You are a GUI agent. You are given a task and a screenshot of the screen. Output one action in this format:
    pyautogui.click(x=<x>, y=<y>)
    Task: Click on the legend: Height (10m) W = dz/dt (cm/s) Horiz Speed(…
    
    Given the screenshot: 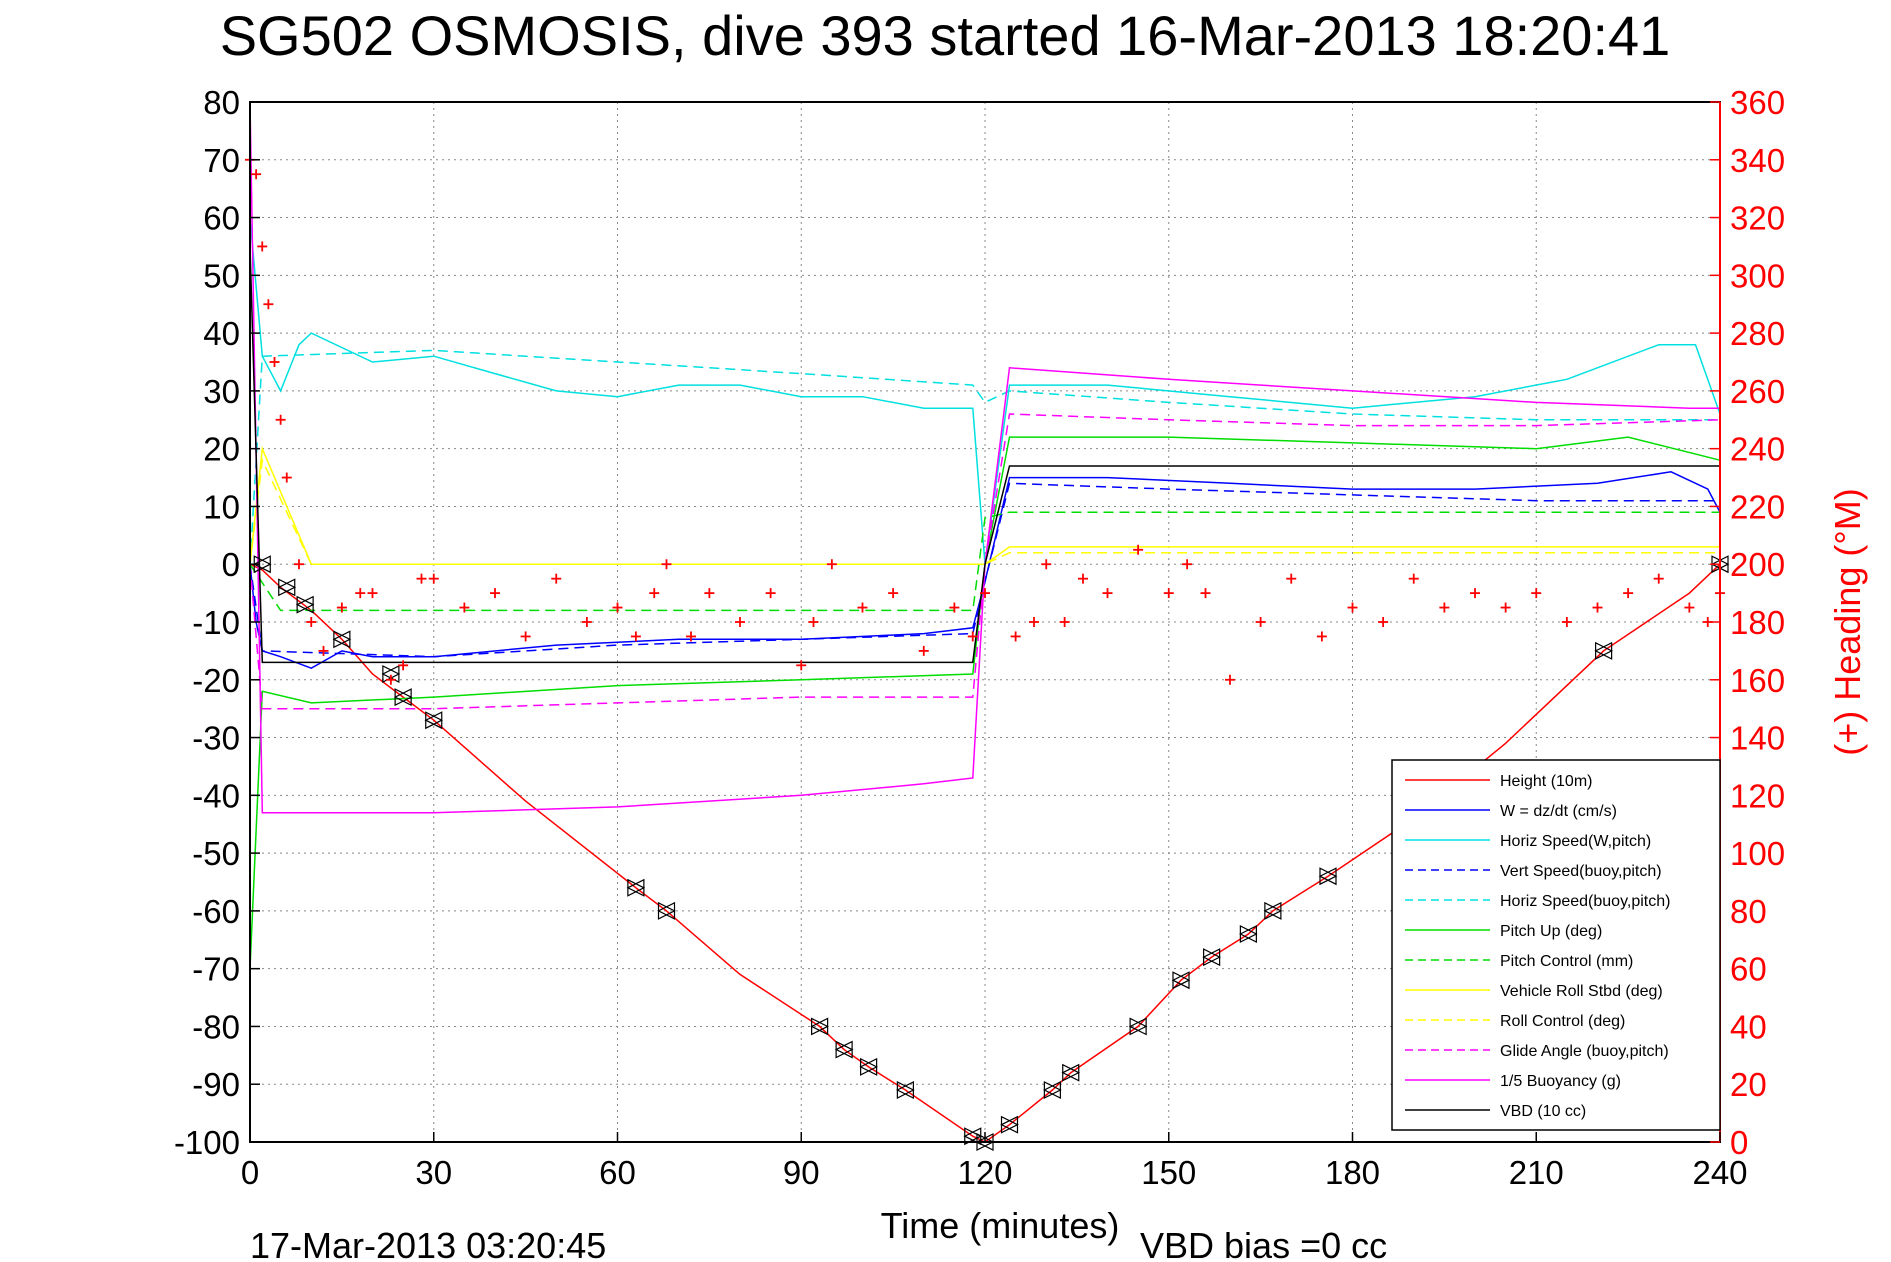 What is the action you would take?
    pyautogui.click(x=1556, y=945)
    